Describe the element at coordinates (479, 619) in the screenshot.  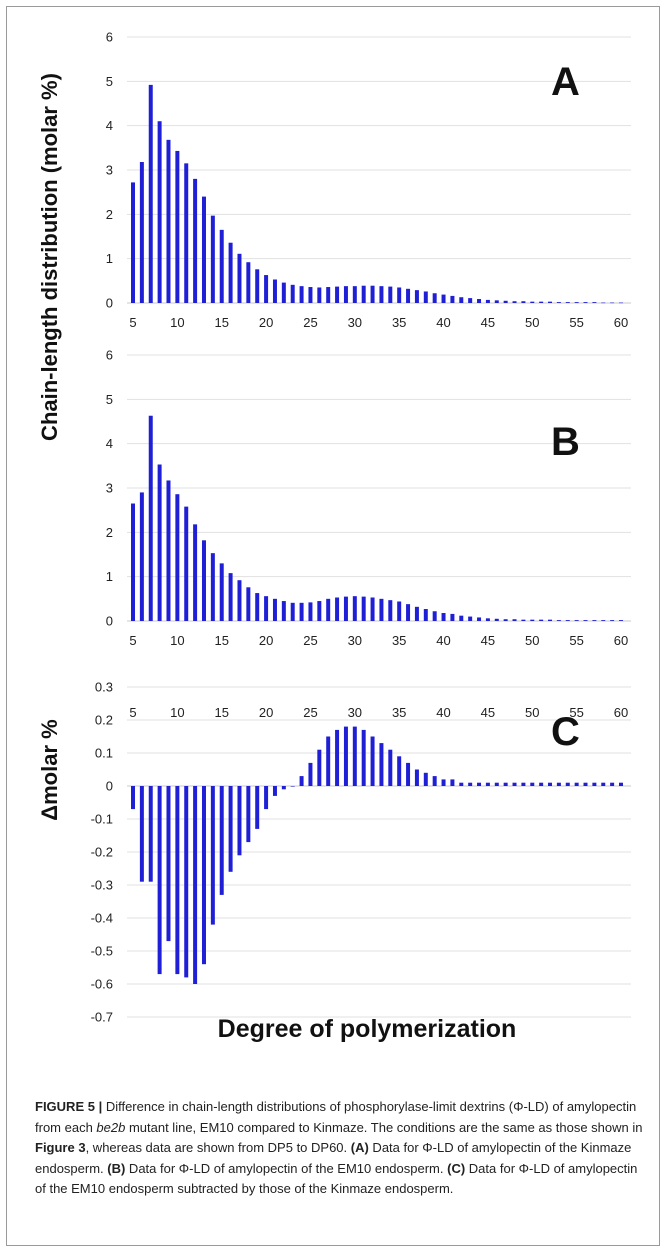
I see `panel-b-bar-dp44` at that location.